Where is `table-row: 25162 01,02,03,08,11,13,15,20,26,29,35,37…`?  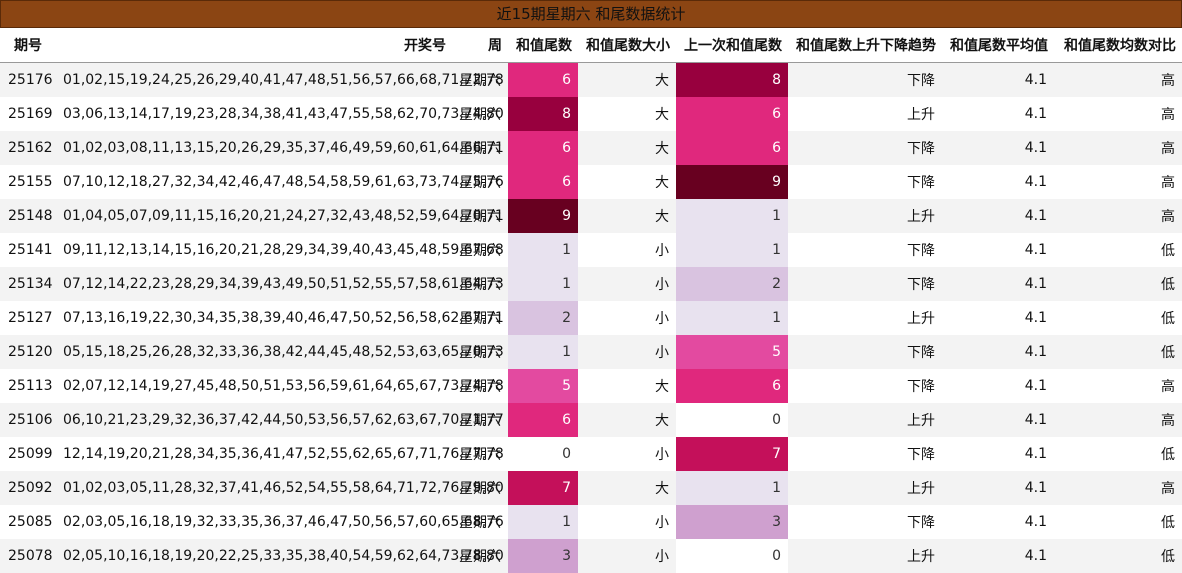 table-row: 25162 01,02,03,08,11,13,15,20,26,29,35,37… is located at coordinates (591, 148).